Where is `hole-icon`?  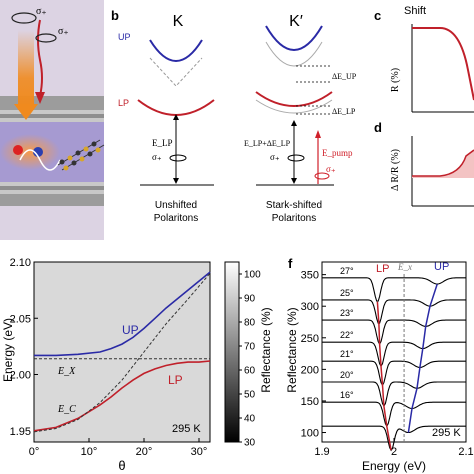
hole-icon is located at coordinates (18, 150).